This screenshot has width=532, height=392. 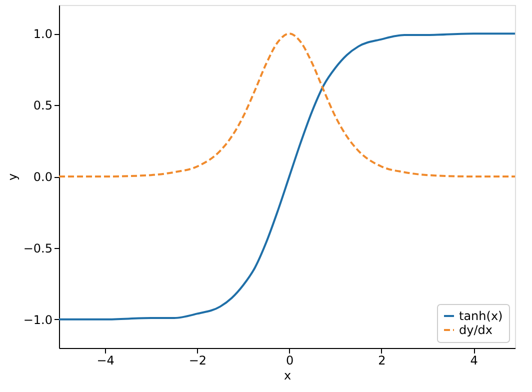 What do you see at coordinates (475, 330) in the screenshot?
I see `legend-label: dy/dx` at bounding box center [475, 330].